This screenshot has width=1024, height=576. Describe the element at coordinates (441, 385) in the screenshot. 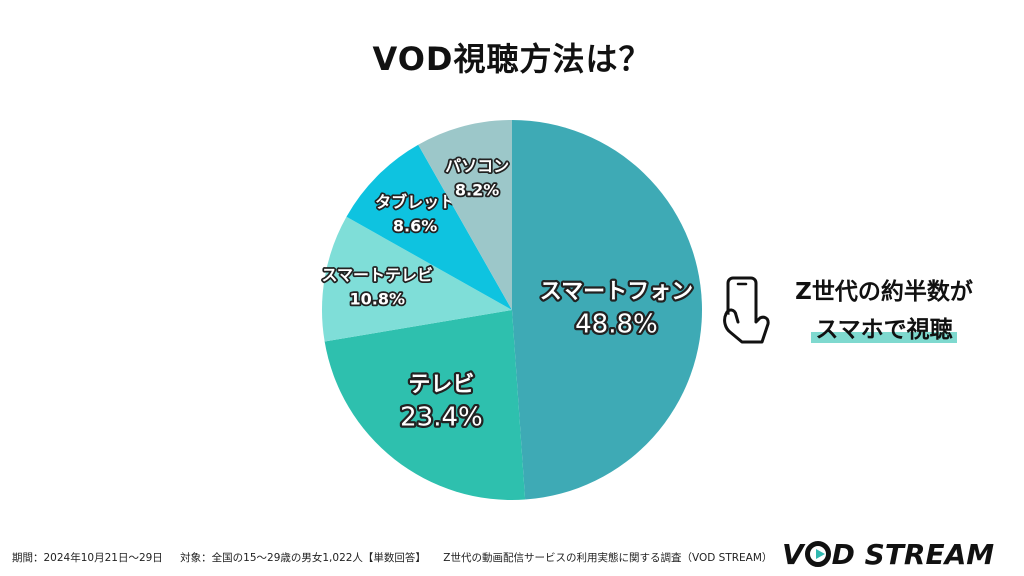

I see `slice-label: テレビ` at that location.